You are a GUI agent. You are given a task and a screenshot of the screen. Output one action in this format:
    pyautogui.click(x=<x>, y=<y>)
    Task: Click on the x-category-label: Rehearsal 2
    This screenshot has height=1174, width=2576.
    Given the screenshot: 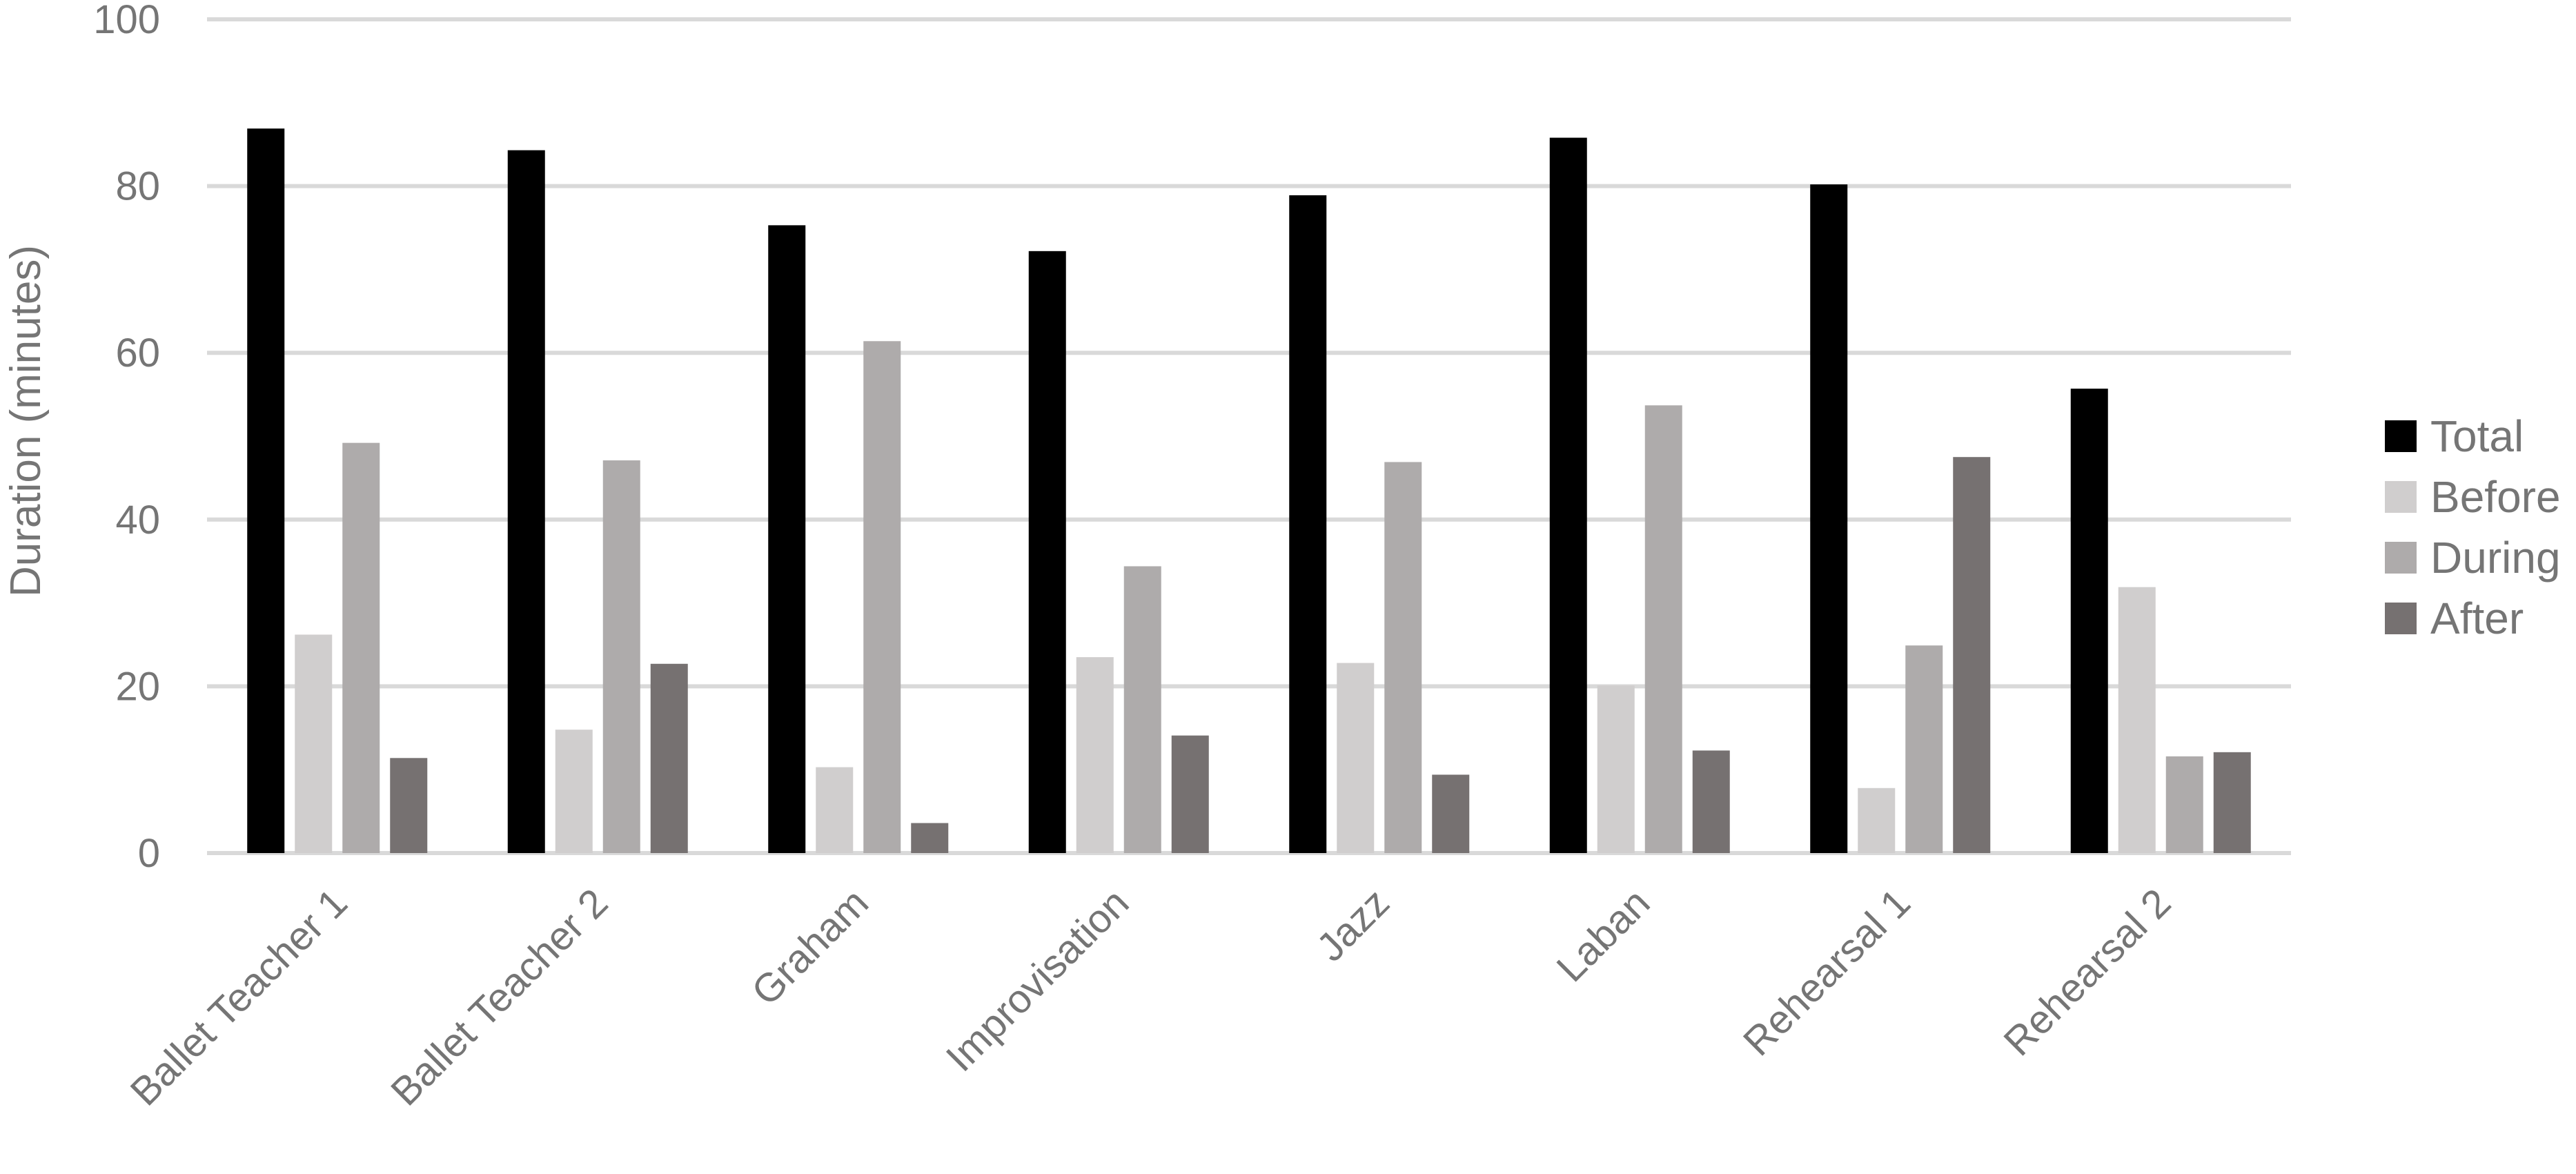 What is the action you would take?
    pyautogui.click(x=2087, y=972)
    